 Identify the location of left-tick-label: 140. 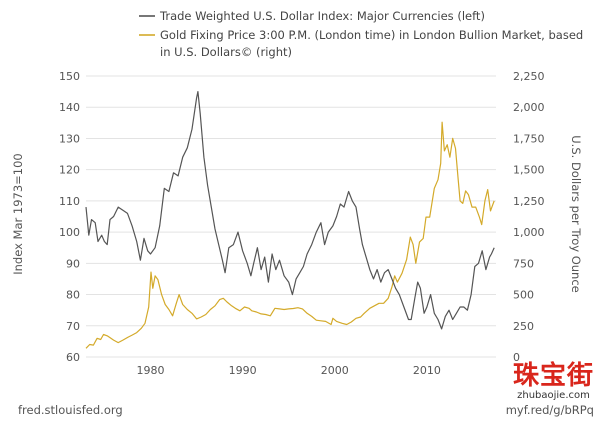
(69, 107).